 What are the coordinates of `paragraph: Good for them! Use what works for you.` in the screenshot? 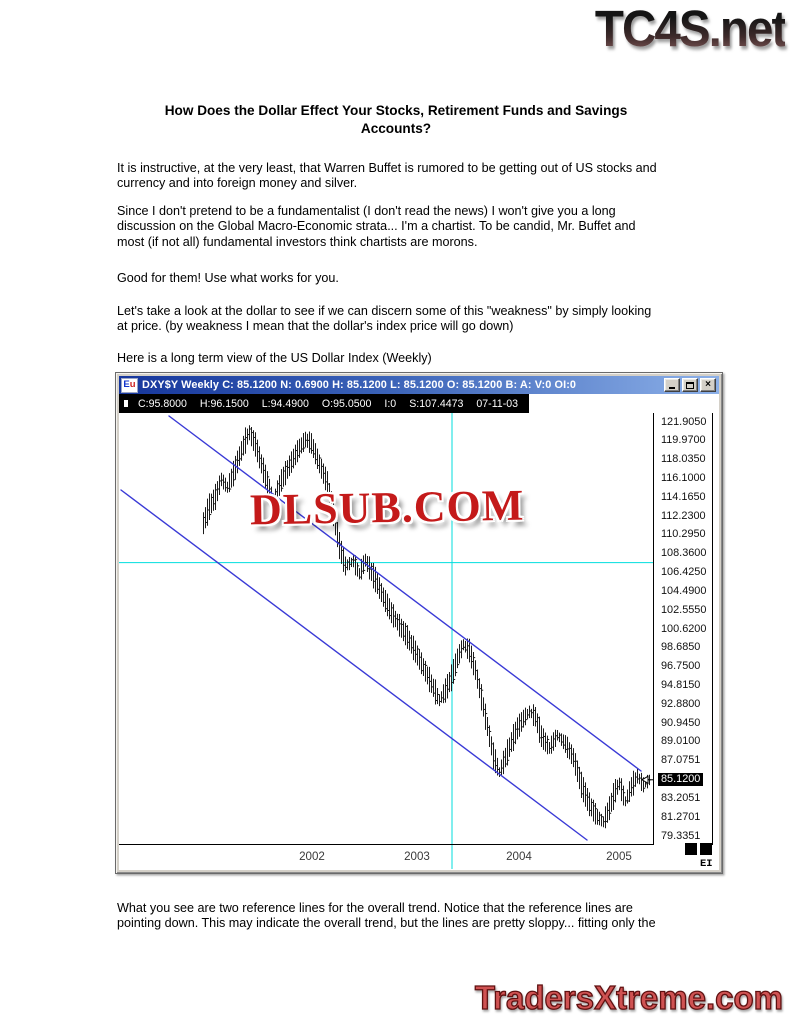 It's located at (228, 277).